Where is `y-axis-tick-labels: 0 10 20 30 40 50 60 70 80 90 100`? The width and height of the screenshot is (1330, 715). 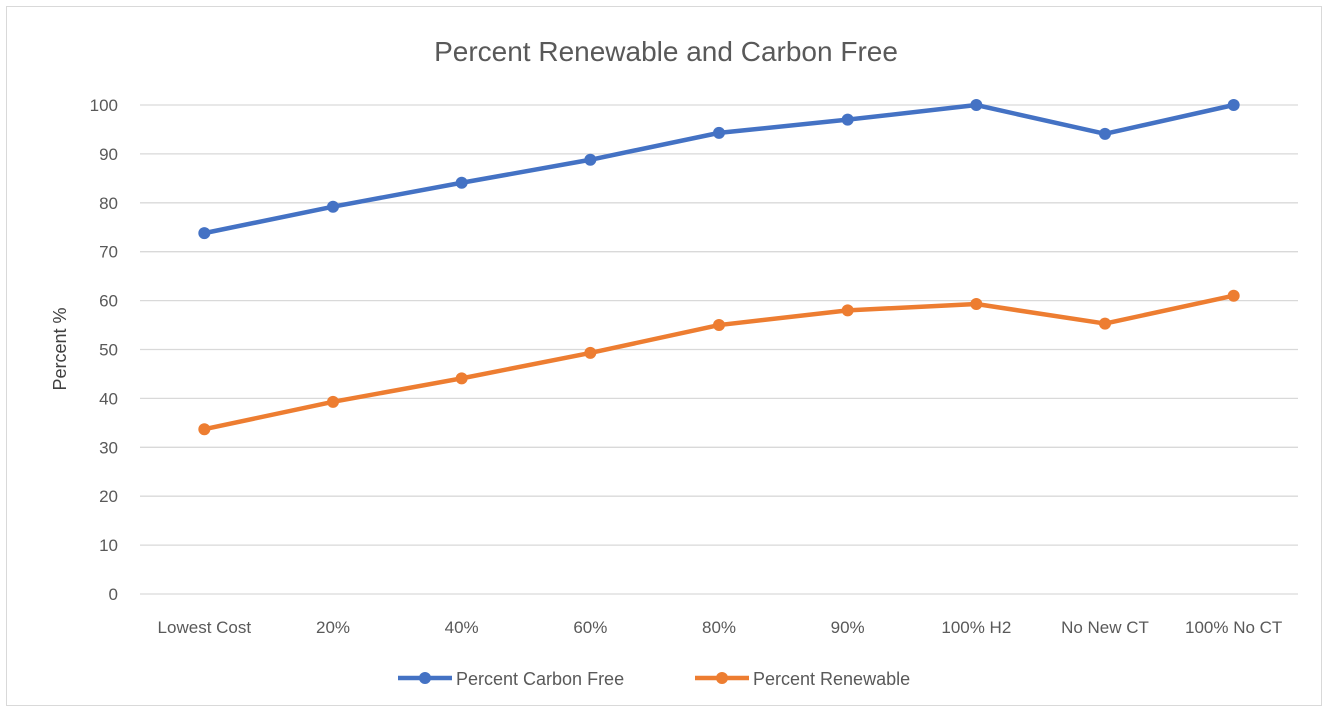 y-axis-tick-labels: 0 10 20 30 40 50 60 70 80 90 100 is located at coordinates (104, 350).